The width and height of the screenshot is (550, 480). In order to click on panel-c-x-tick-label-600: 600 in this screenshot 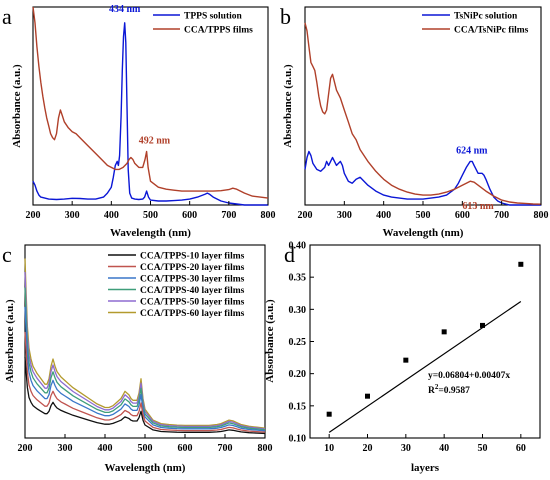, I will do `click(185, 448)`.